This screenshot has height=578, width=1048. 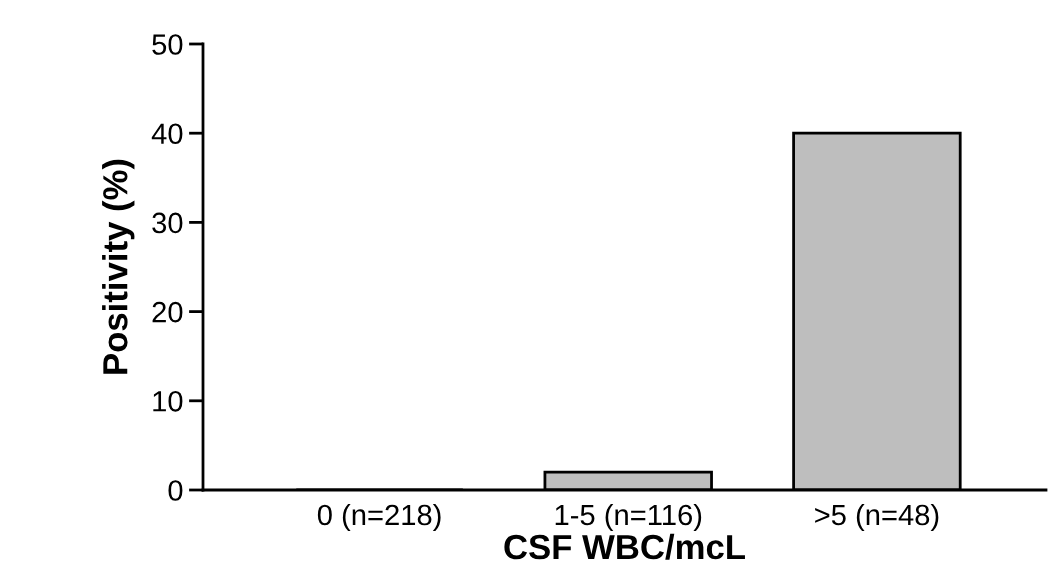 What do you see at coordinates (167, 44) in the screenshot?
I see `y-tick-label: 50` at bounding box center [167, 44].